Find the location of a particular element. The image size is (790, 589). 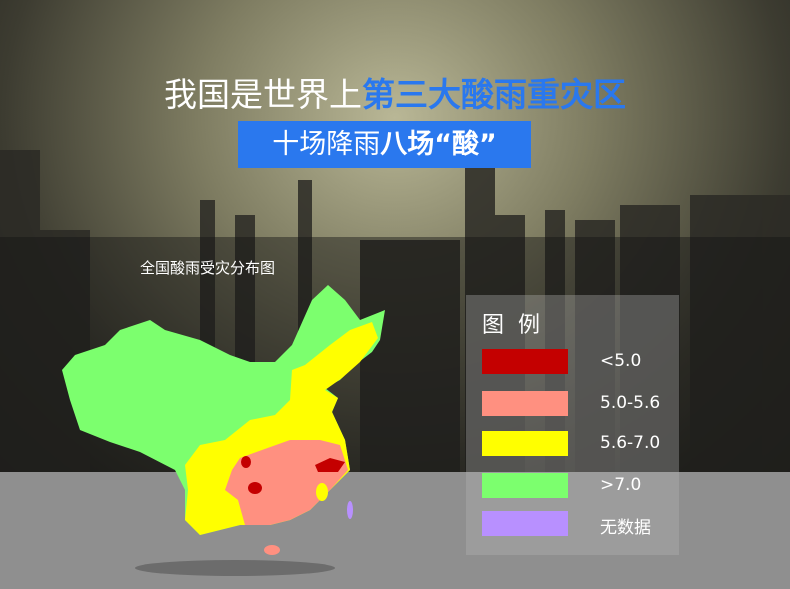

legend-label: 无数据 is located at coordinates (625, 528).